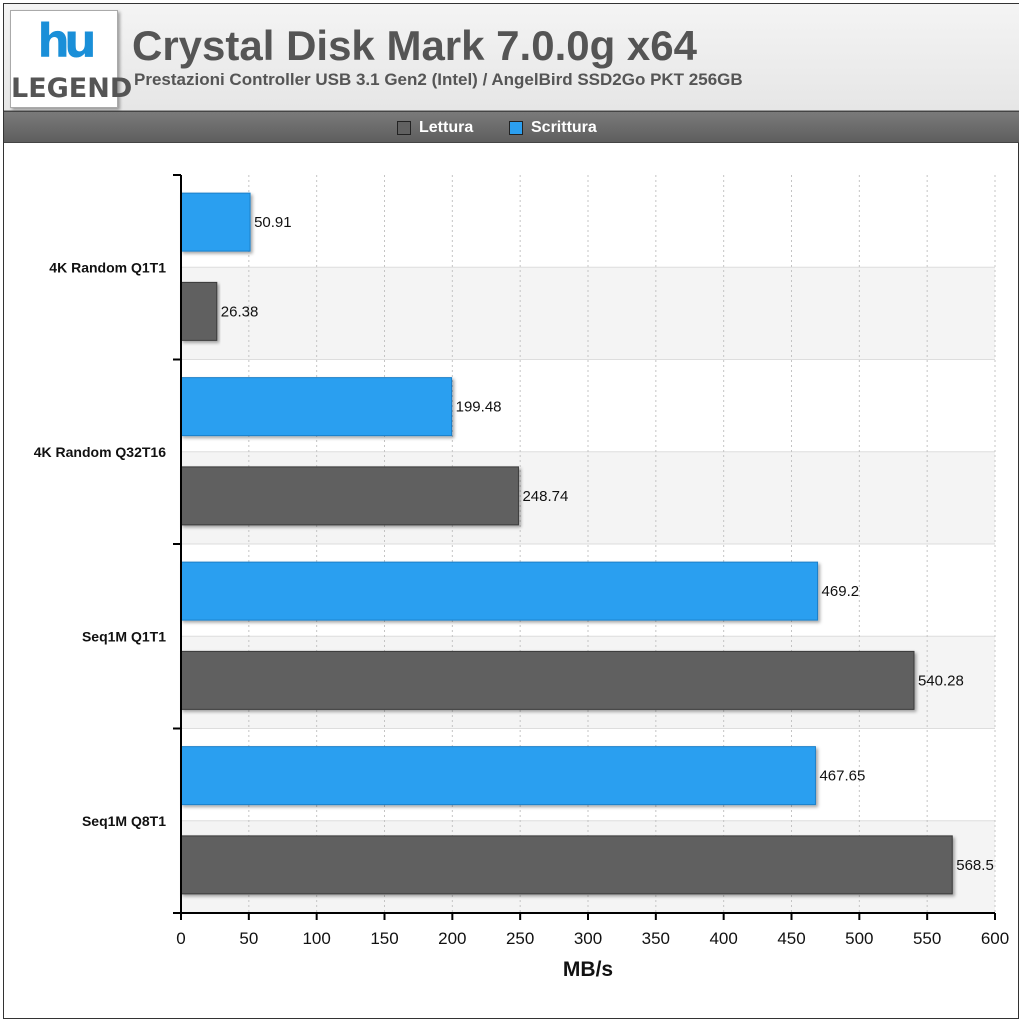 The height and width of the screenshot is (1024, 1024). What do you see at coordinates (67, 41) in the screenshot?
I see `logo-mark: hu` at bounding box center [67, 41].